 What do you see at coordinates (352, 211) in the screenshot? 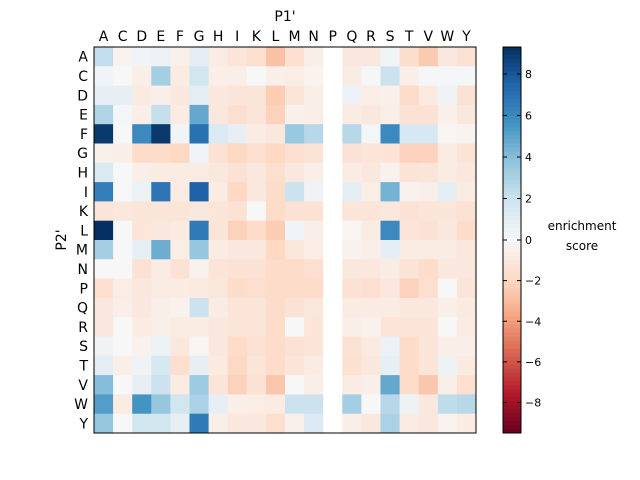
I see `heatmap-cell-K-Q` at bounding box center [352, 211].